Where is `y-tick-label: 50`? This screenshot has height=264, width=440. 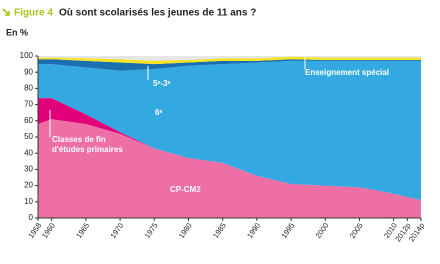 y-tick-label: 50 is located at coordinates (28, 136).